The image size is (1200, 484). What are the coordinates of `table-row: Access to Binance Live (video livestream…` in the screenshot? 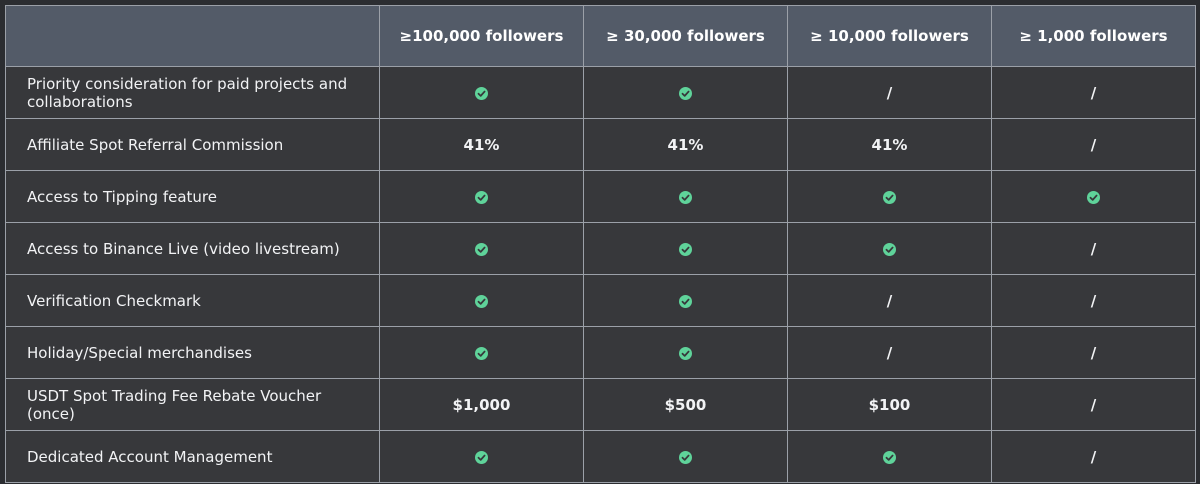 It's located at (600, 248).